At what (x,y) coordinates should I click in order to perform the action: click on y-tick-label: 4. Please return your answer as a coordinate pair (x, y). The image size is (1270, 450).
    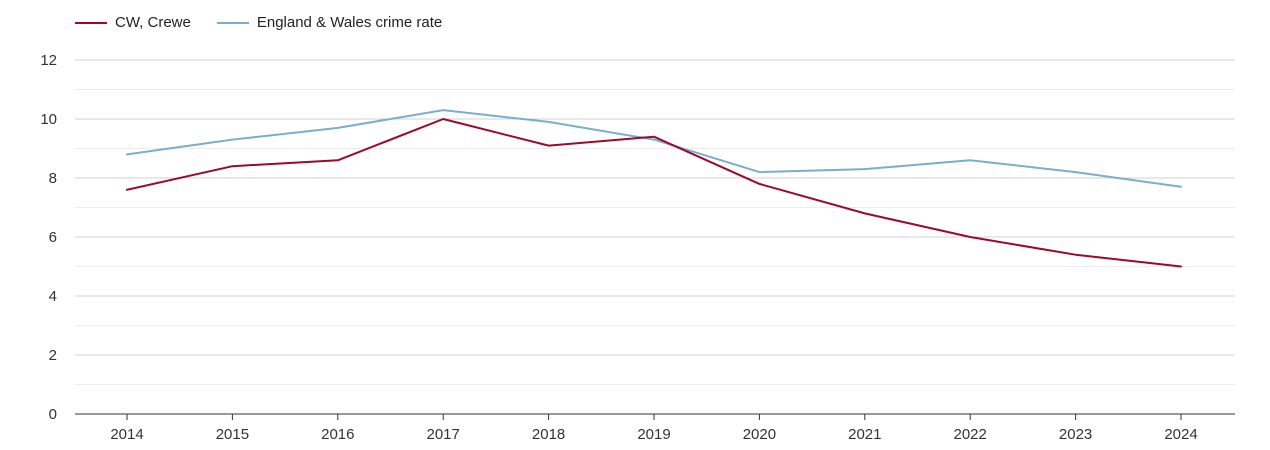
    Looking at the image, I should click on (53, 296).